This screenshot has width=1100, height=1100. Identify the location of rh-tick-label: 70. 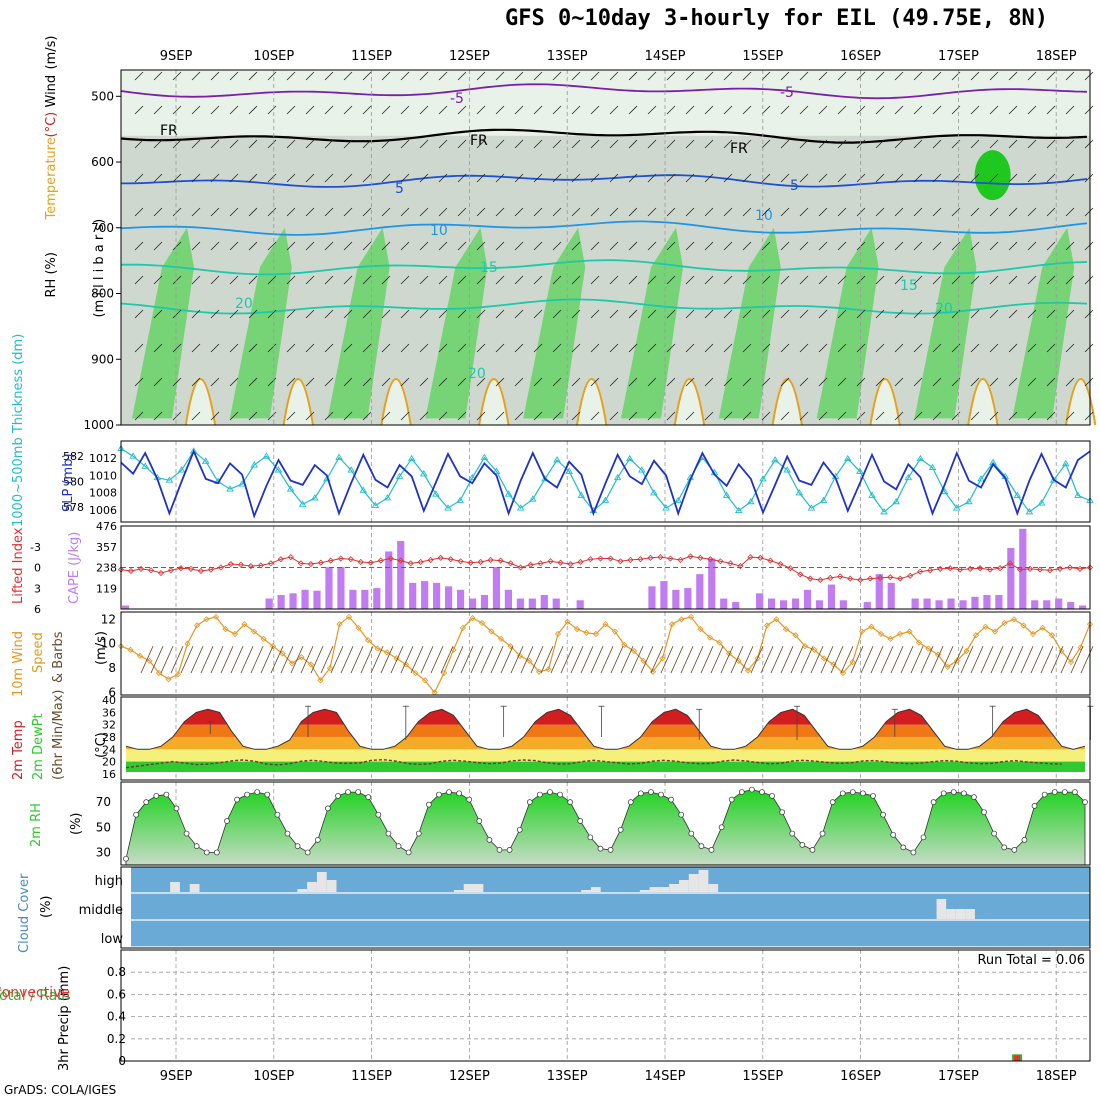
(103, 802).